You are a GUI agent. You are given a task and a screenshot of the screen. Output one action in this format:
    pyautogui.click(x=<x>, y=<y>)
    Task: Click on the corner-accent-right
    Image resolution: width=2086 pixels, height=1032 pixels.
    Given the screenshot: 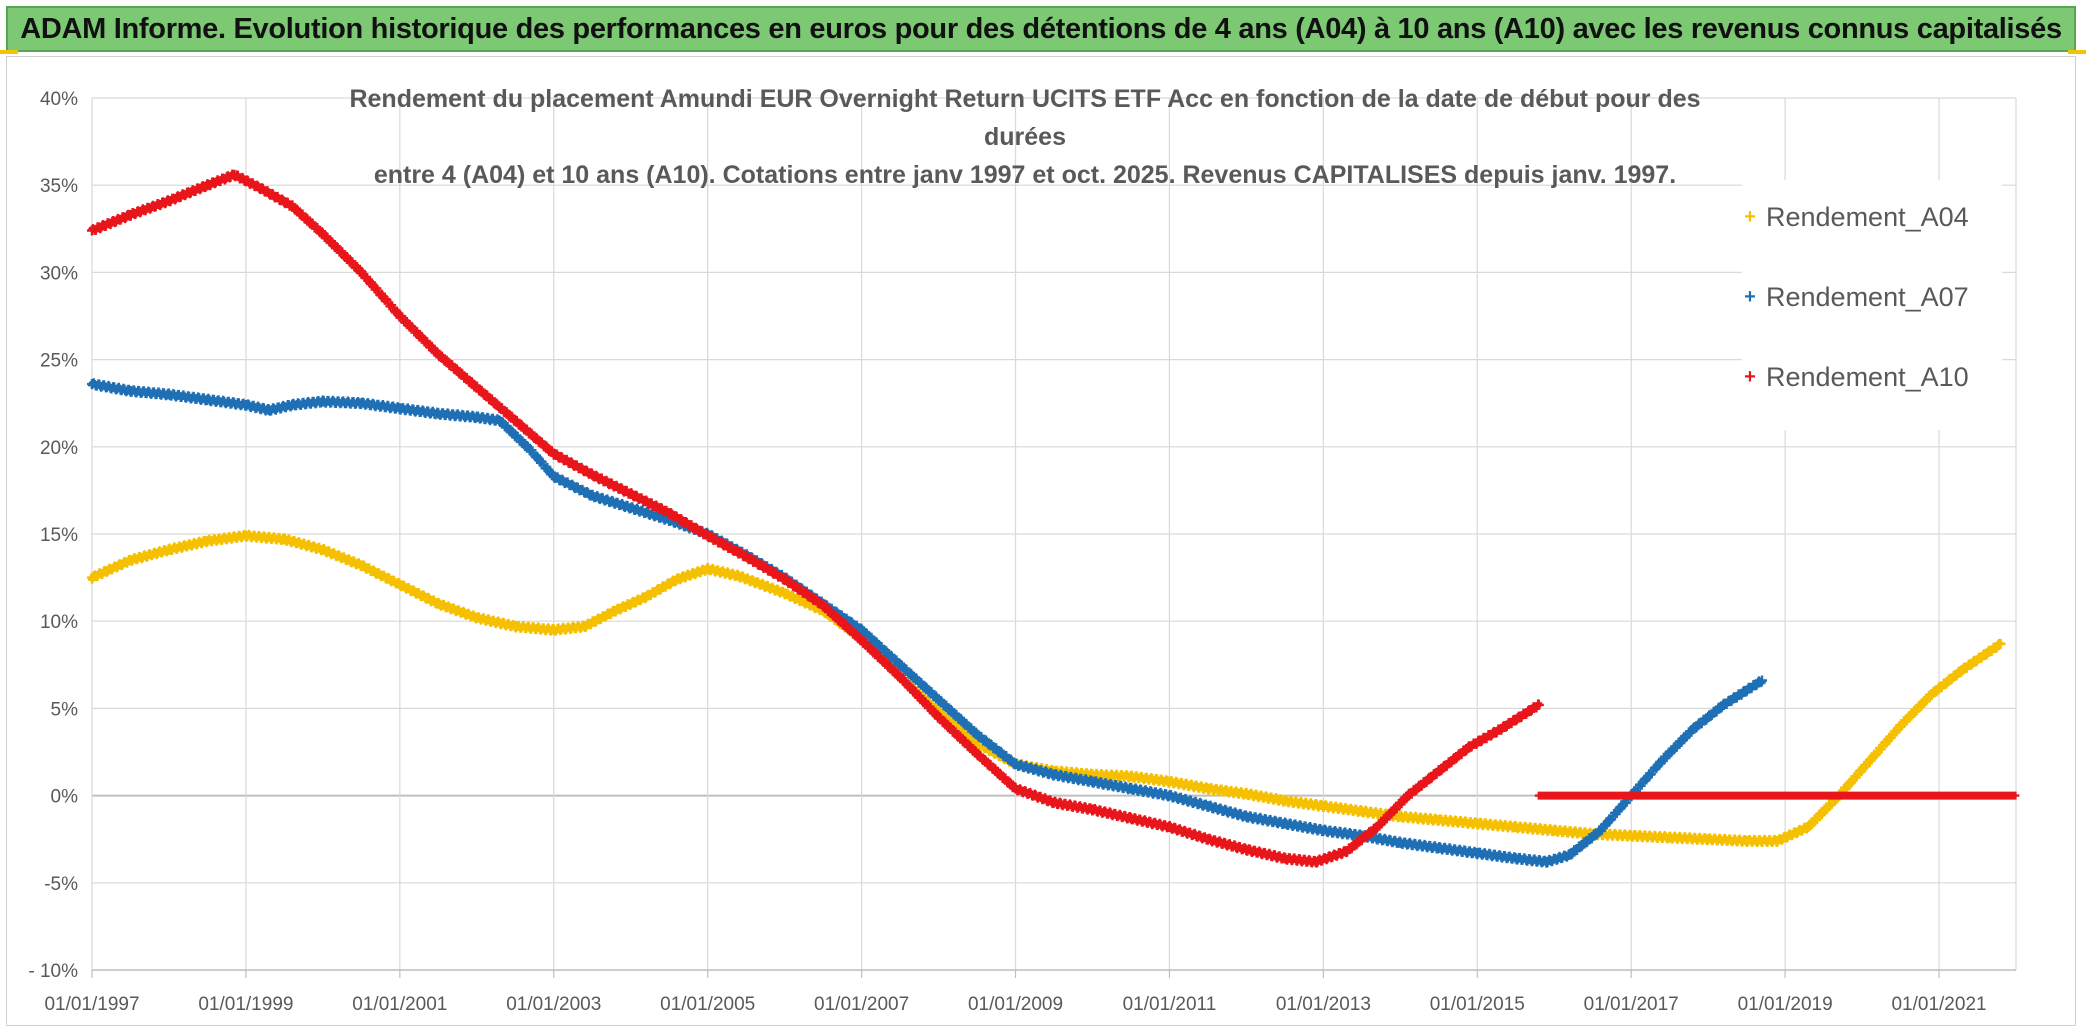 What is the action you would take?
    pyautogui.click(x=2077, y=52)
    